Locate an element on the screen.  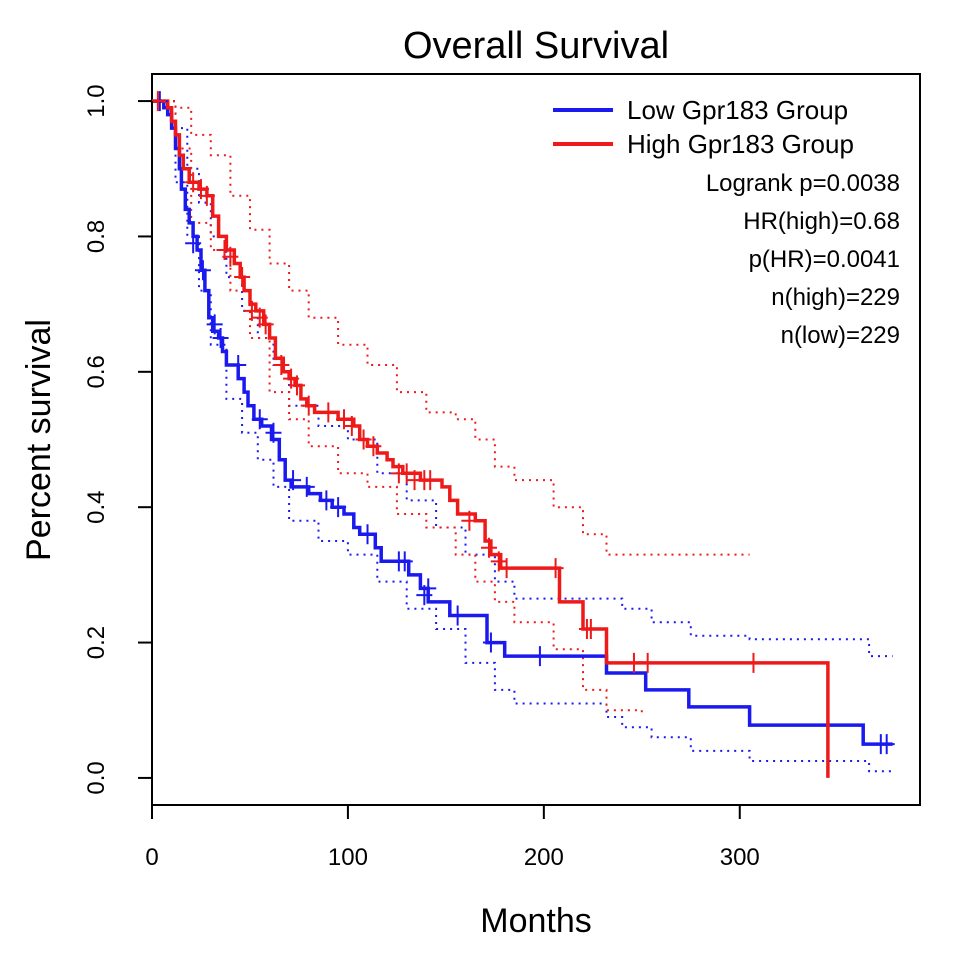
y-axis: 0.0 0.2 0.4 0.6 0.8 1.0 is located at coordinates (118, 439).